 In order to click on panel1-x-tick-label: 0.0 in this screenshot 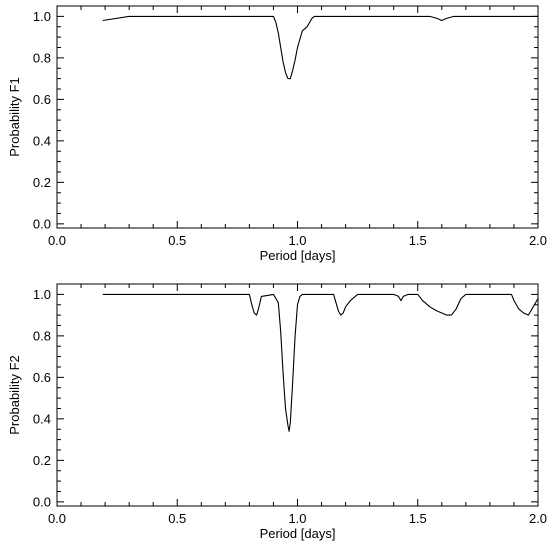, I will do `click(57, 240)`.